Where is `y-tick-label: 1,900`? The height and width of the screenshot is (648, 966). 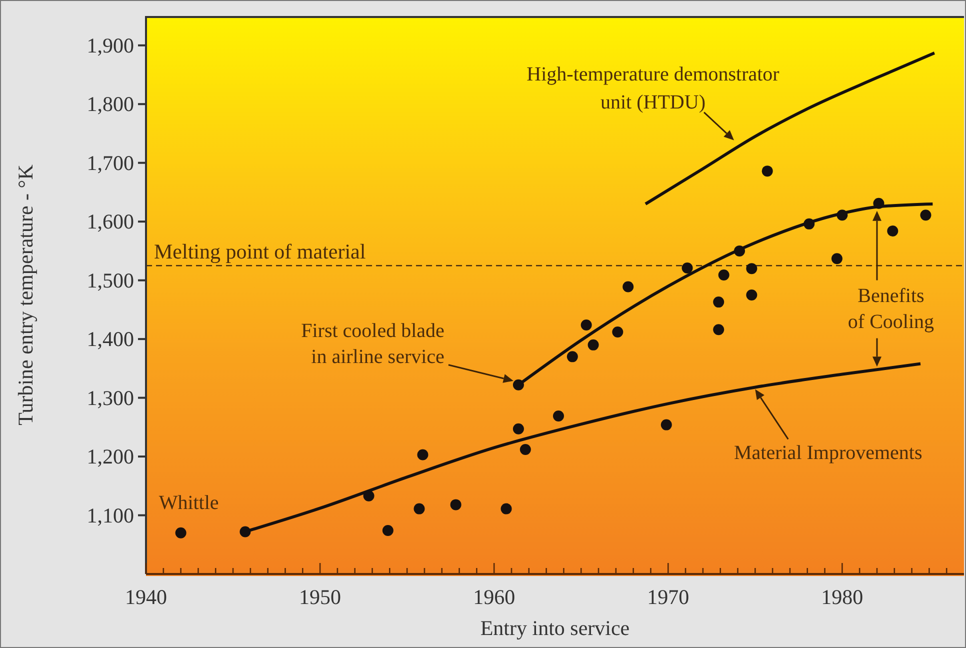 y-tick-label: 1,900 is located at coordinates (110, 45).